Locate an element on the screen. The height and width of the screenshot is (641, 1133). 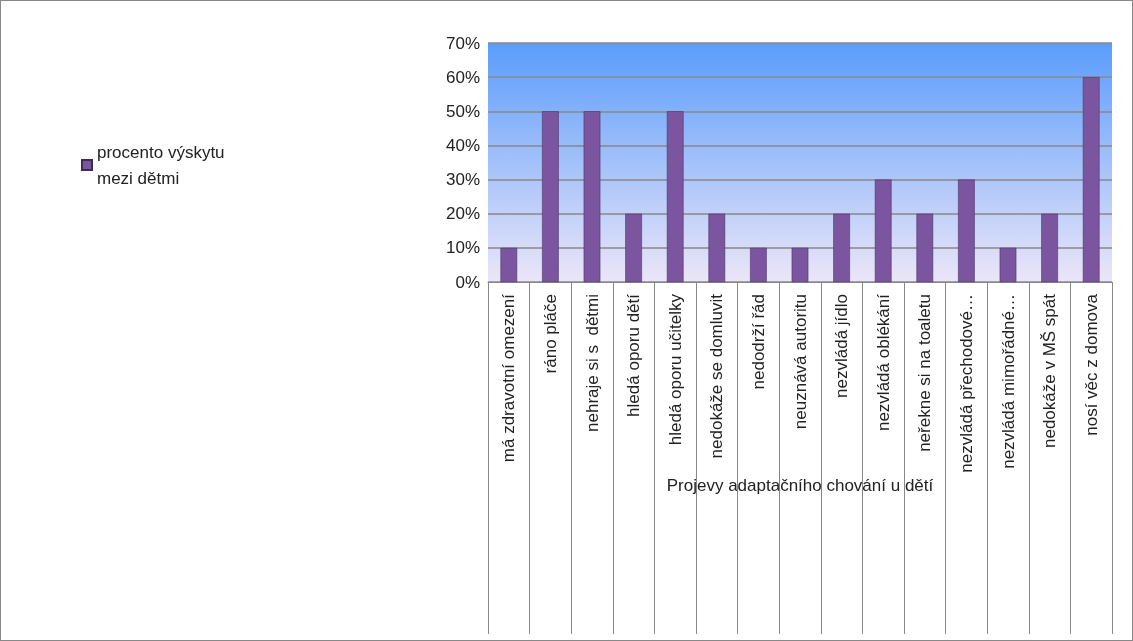
x-tick-label: nehraje si s dětmi is located at coordinates (592, 363).